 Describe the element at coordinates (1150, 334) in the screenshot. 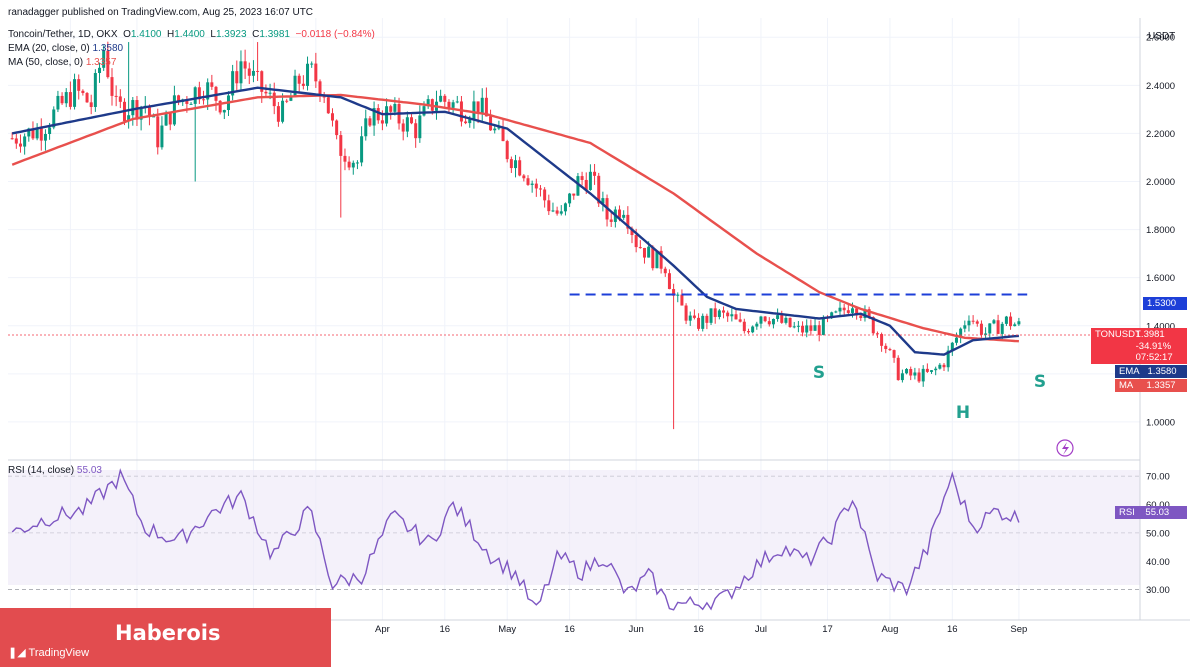

I see `ticker-price: 1.3981` at that location.